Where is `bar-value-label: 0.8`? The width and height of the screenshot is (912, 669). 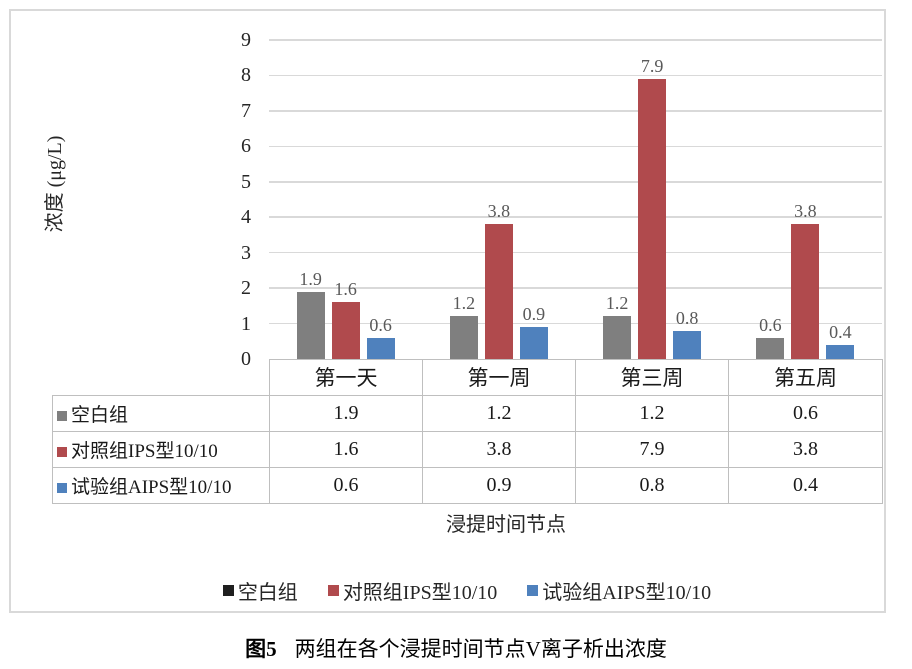
bar-value-label: 0.8 is located at coordinates (687, 317).